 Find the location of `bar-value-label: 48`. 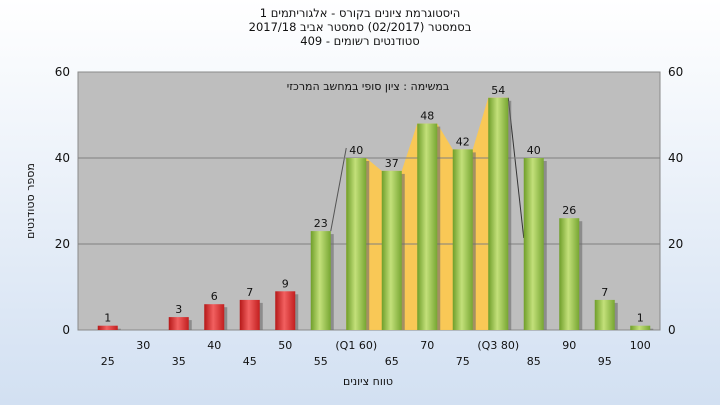

bar-value-label: 48 is located at coordinates (427, 116).